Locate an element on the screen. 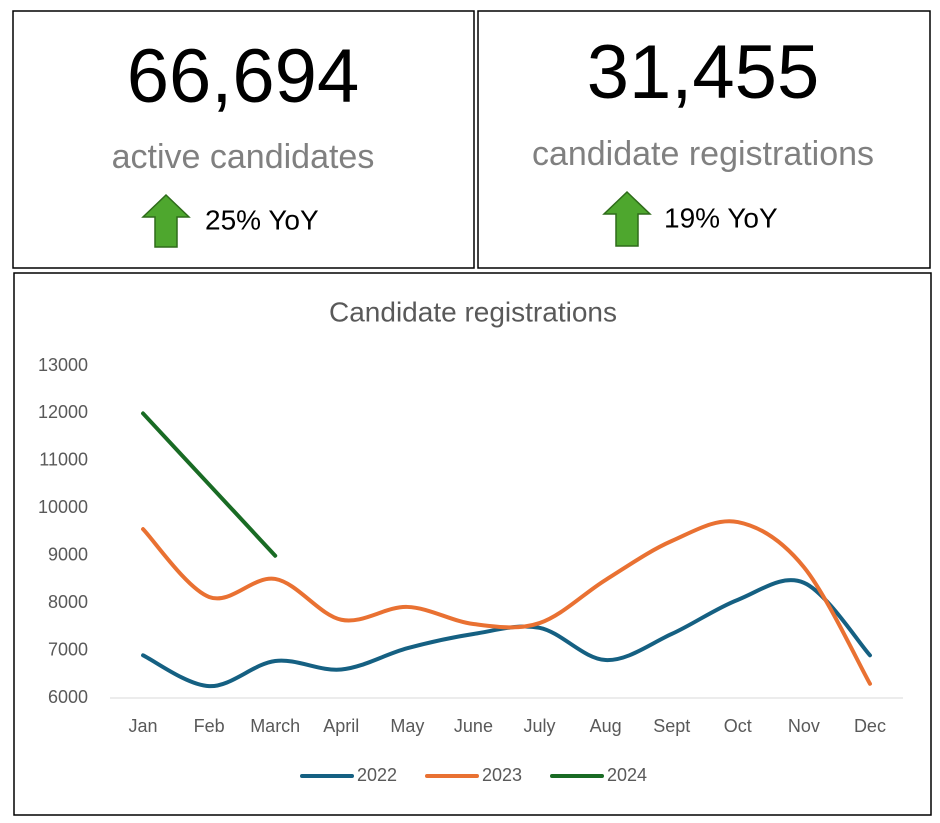 Image resolution: width=940 pixels, height=823 pixels. kpi-change: 25% YoY is located at coordinates (262, 219).